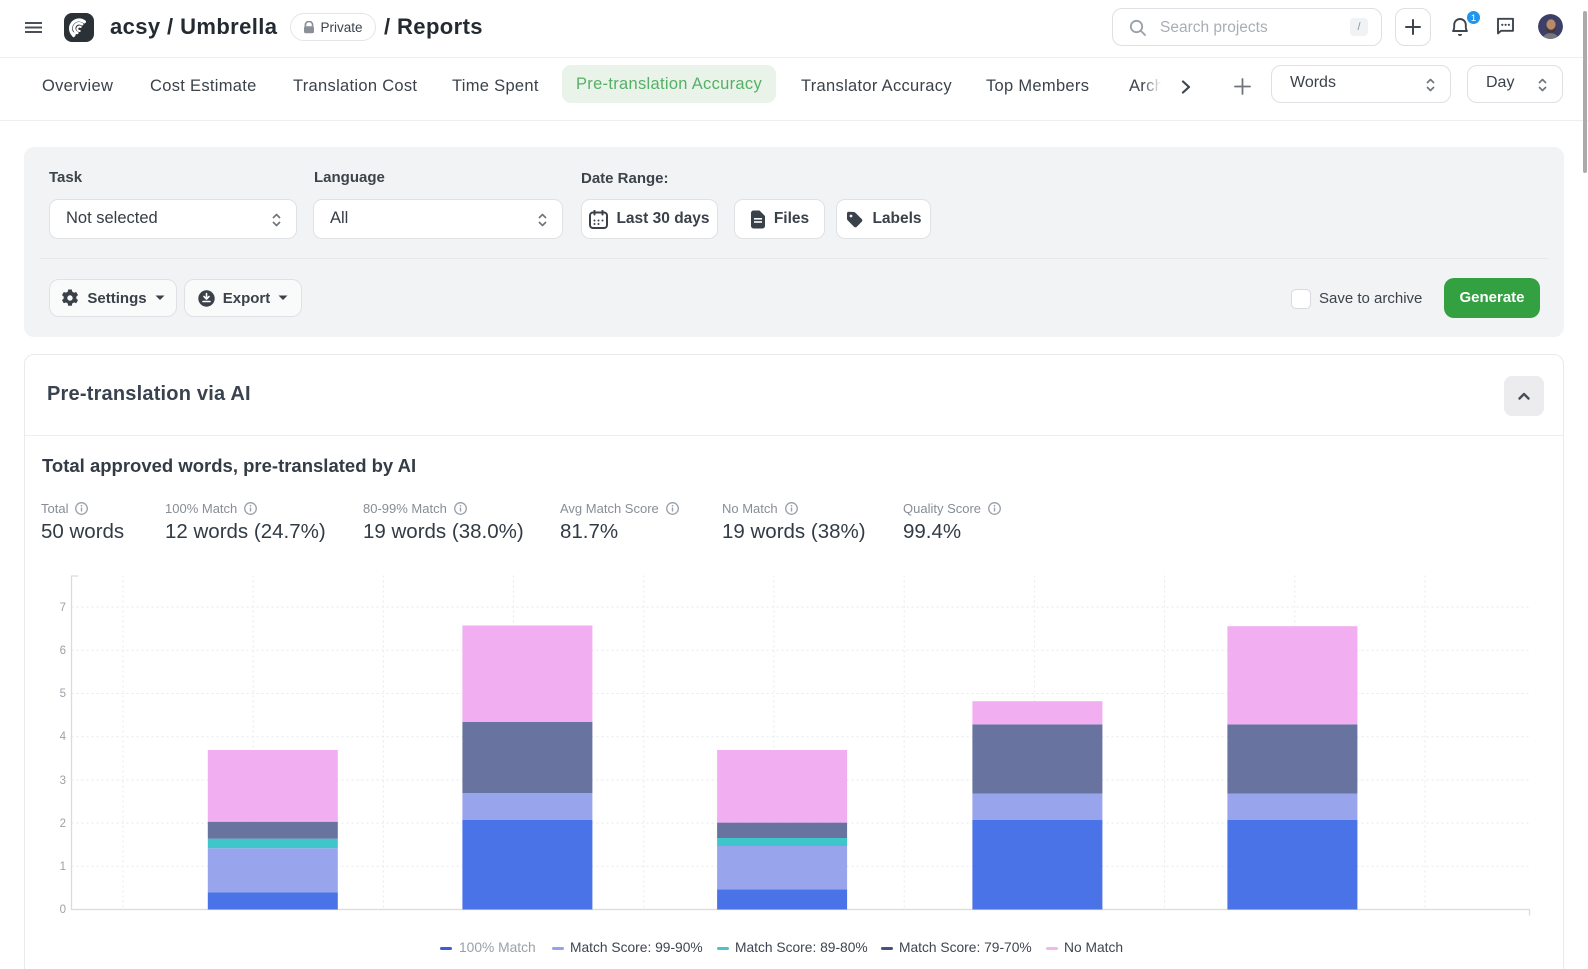 This screenshot has width=1588, height=969. I want to click on svg-text: 7, so click(63, 608).